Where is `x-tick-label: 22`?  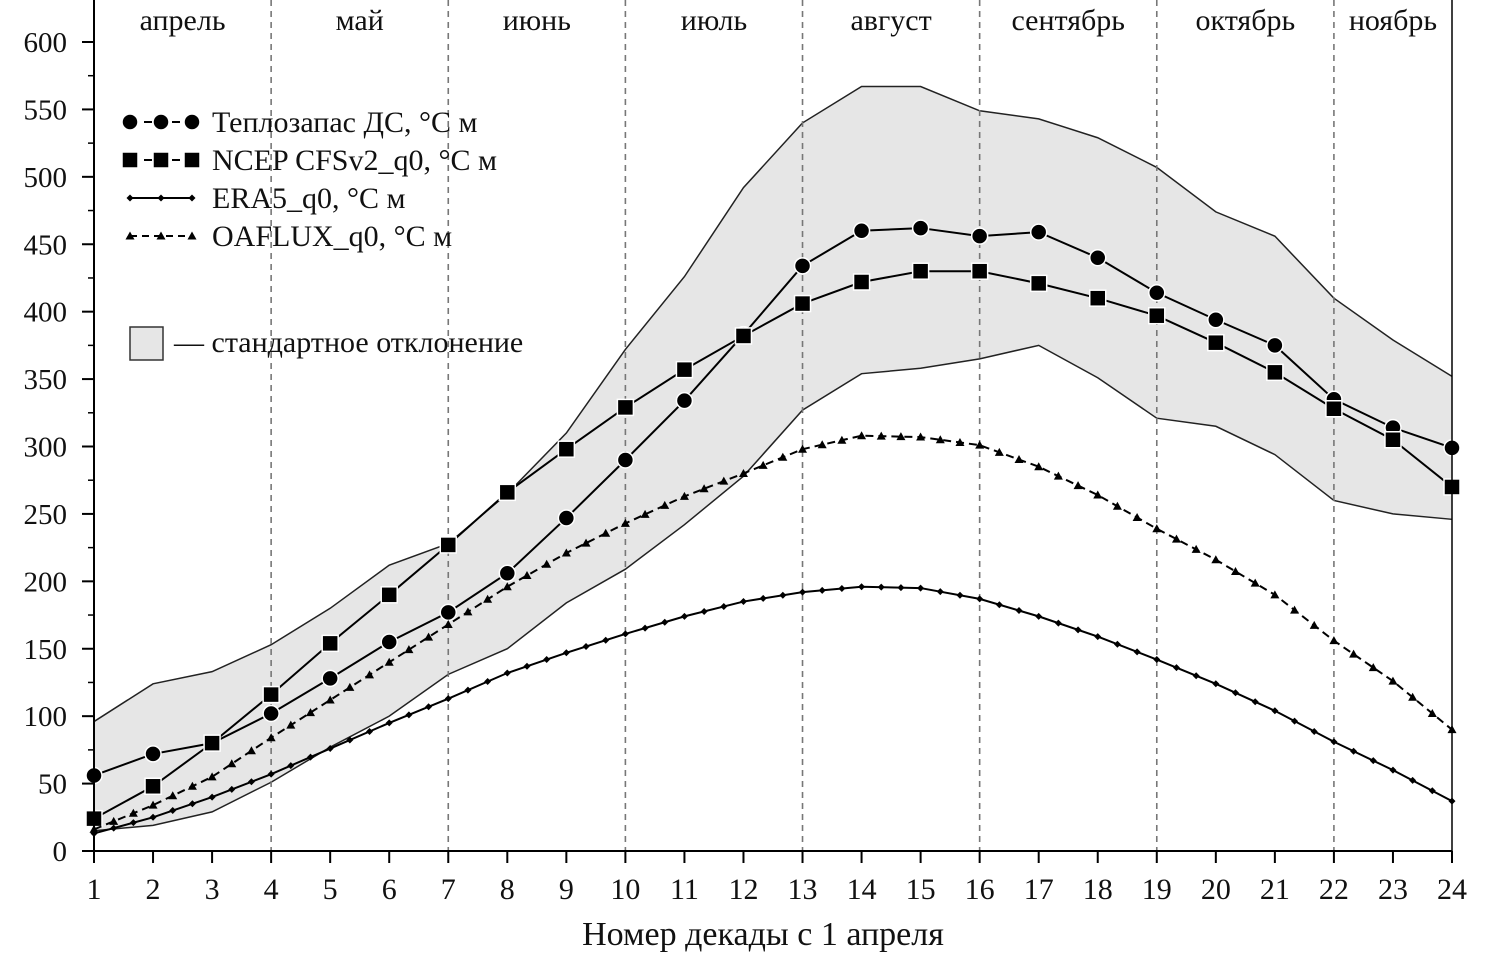 x-tick-label: 22 is located at coordinates (1334, 889).